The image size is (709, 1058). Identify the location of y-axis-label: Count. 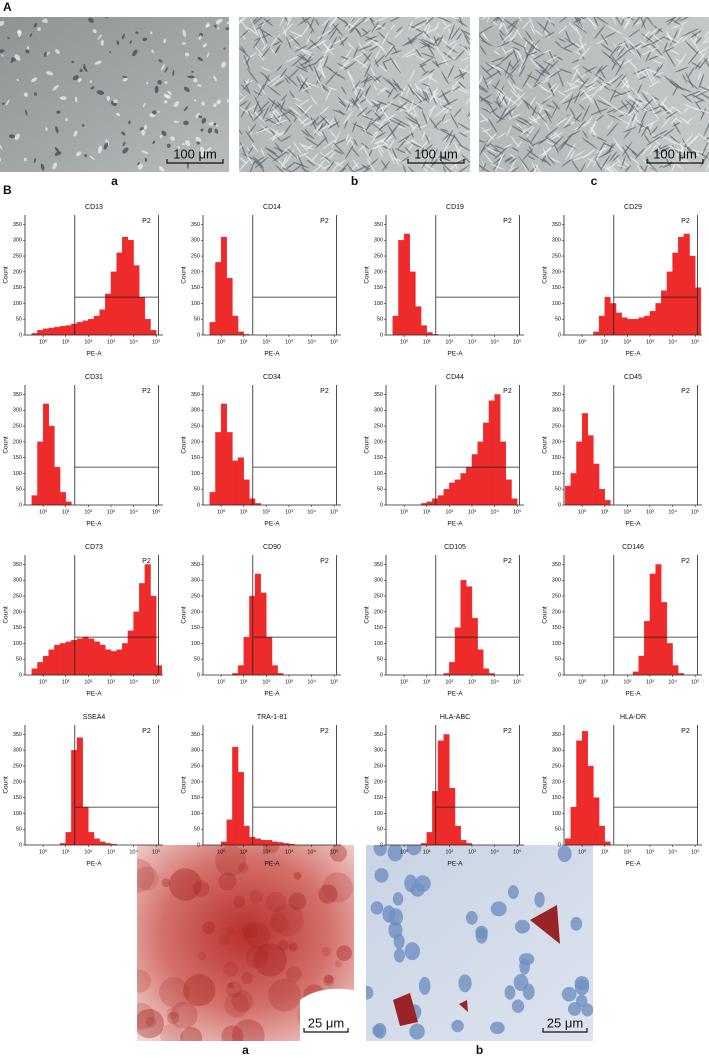
(367, 615).